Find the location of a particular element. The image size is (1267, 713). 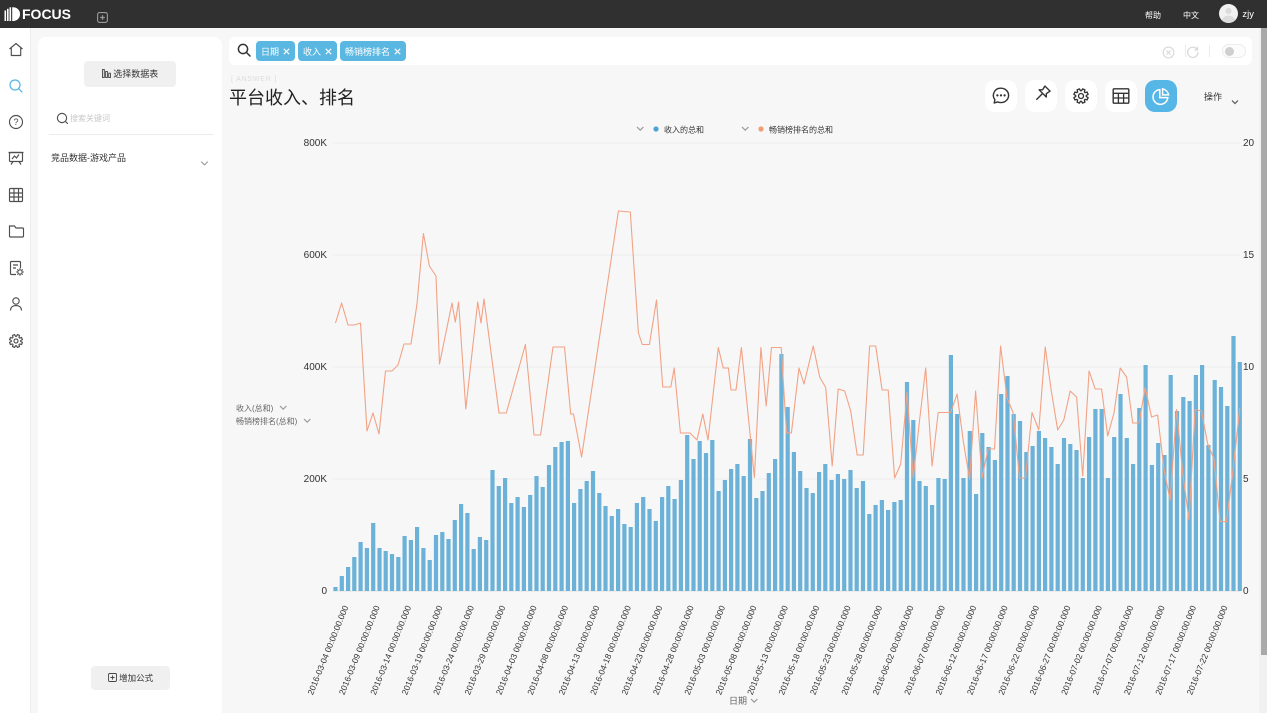

svg-text: 收入(总和) is located at coordinates (255, 408).